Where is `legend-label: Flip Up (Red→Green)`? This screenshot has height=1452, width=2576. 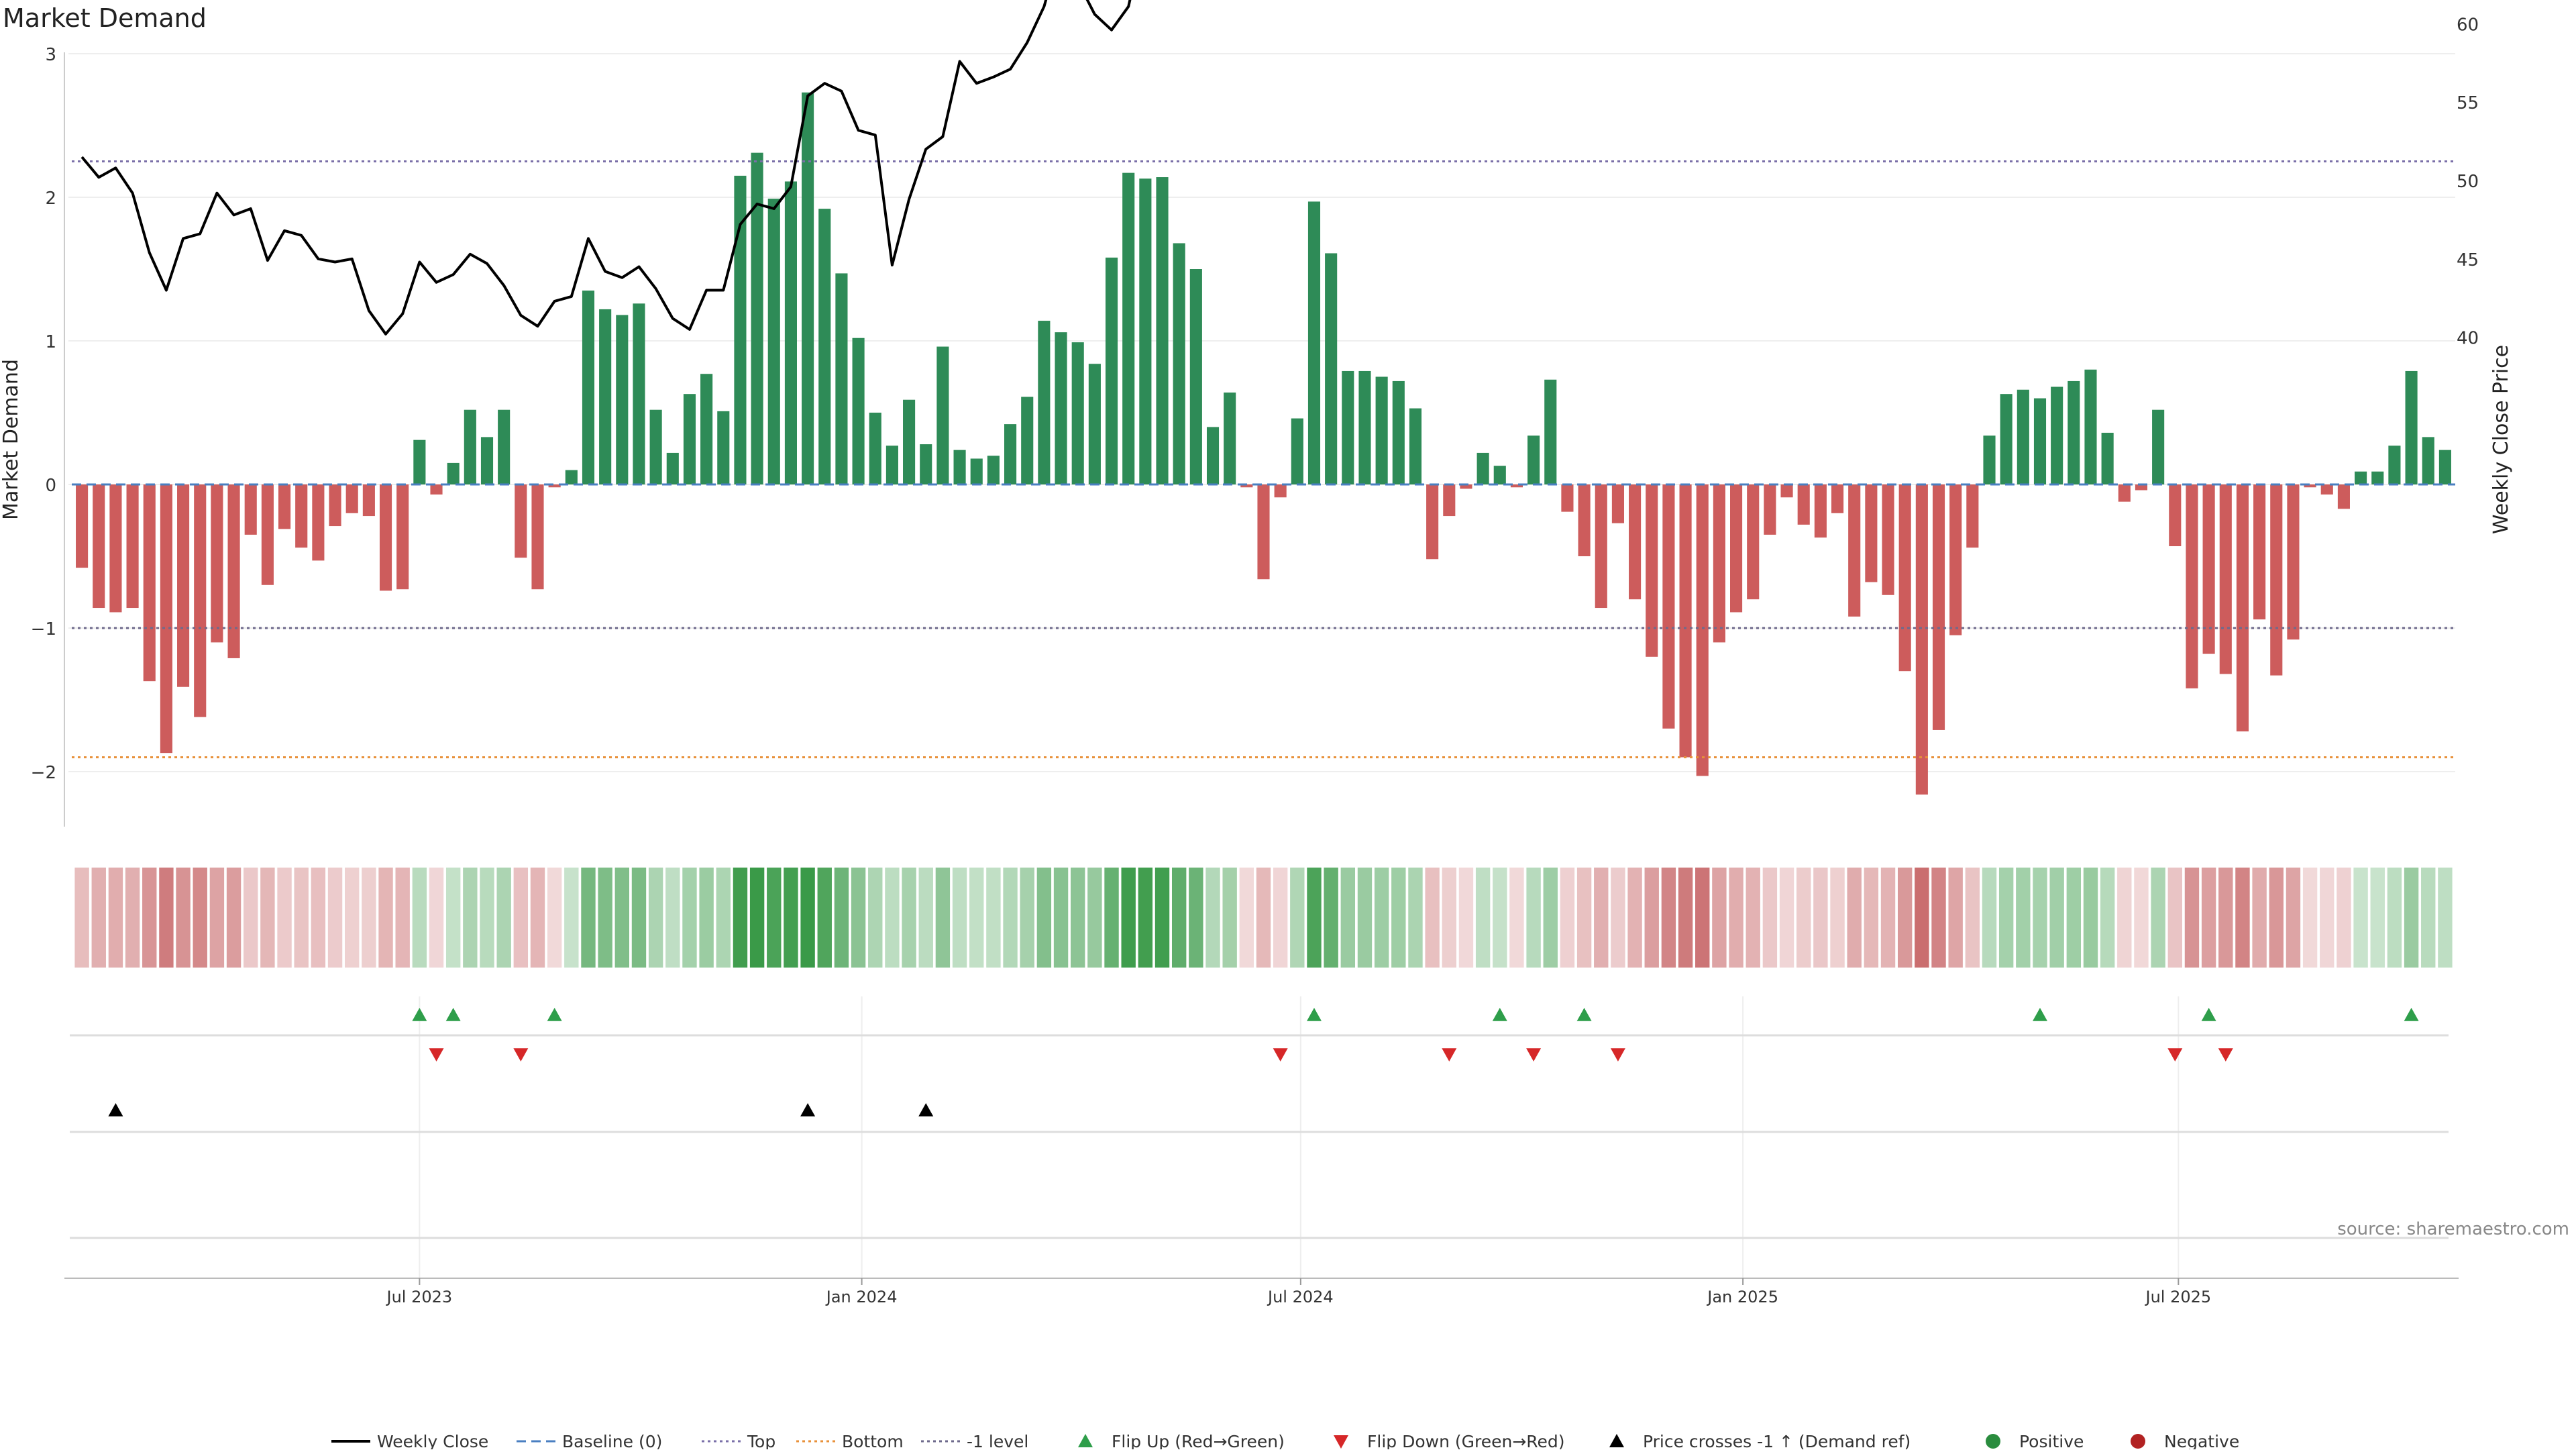 legend-label: Flip Up (Red→Green) is located at coordinates (1198, 1440).